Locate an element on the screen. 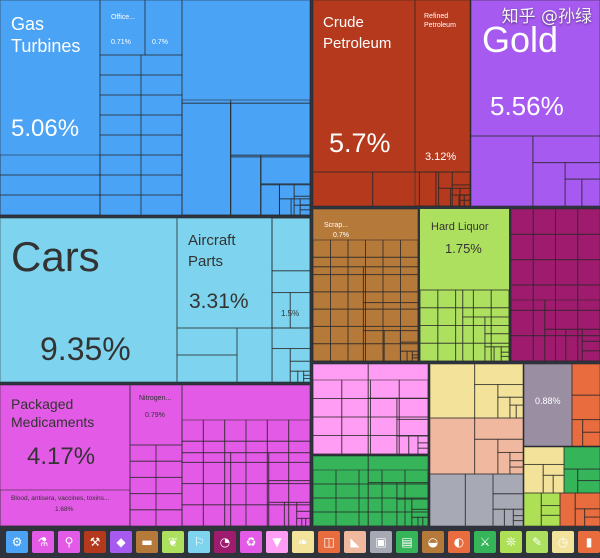 The height and width of the screenshot is (558, 600). label-gas-turbines-l1: Gas is located at coordinates (27, 24).